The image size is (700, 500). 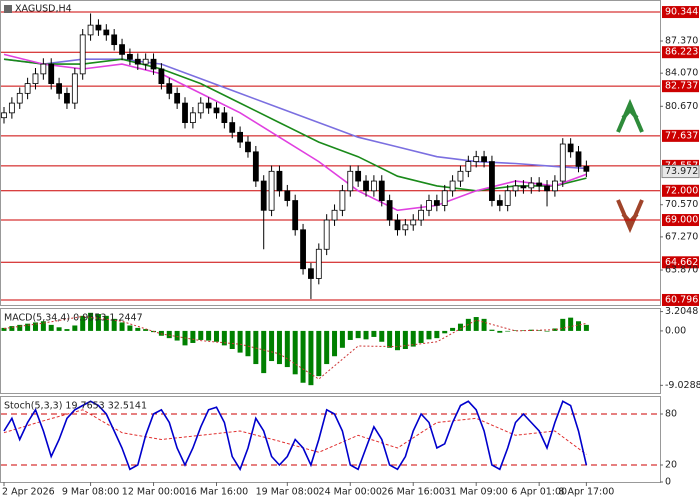 What do you see at coordinates (153, 492) in the screenshot?
I see `x-tick-label: 12 Mar 00:00` at bounding box center [153, 492].